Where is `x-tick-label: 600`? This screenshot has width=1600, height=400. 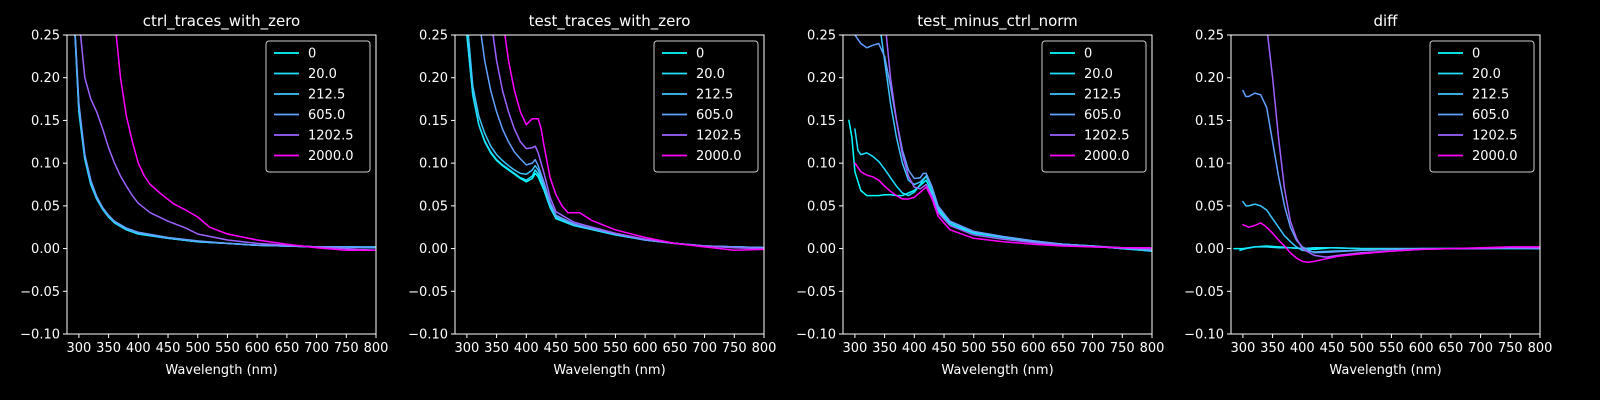
x-tick-label: 600 is located at coordinates (1421, 348).